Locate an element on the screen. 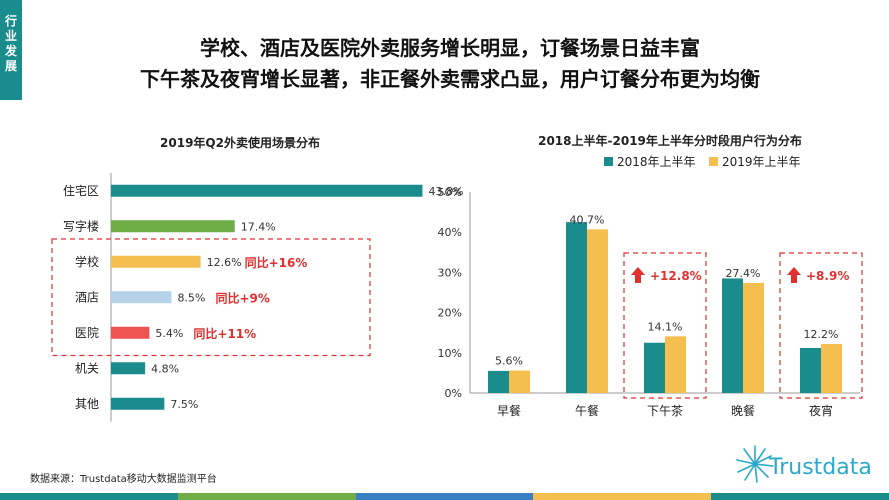 The height and width of the screenshot is (500, 889). value-label: 5.6% is located at coordinates (509, 360).